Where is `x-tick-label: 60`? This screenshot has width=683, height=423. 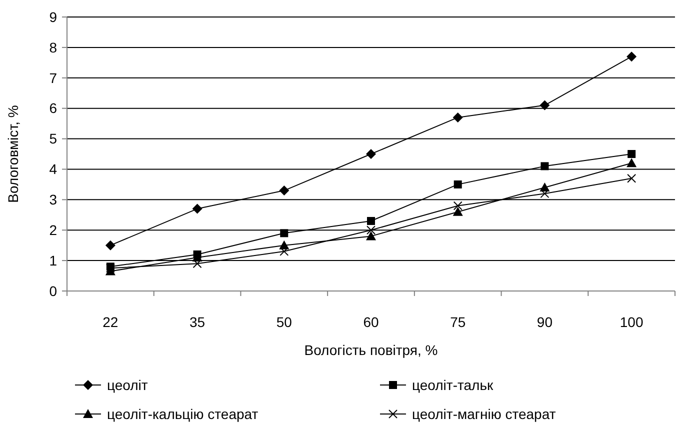
x-tick-label: 60 is located at coordinates (371, 322).